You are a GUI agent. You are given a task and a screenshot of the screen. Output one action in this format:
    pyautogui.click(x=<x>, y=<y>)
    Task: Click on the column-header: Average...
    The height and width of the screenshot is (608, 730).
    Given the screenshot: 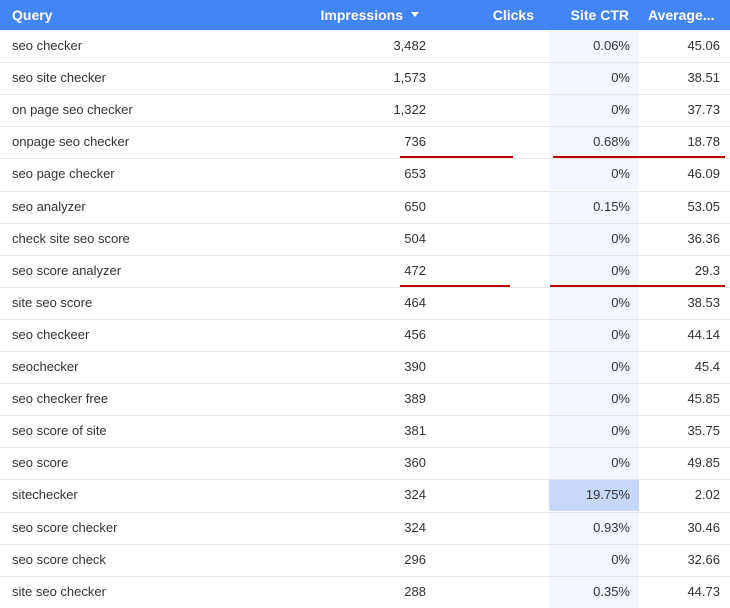 What is the action you would take?
    pyautogui.click(x=681, y=15)
    